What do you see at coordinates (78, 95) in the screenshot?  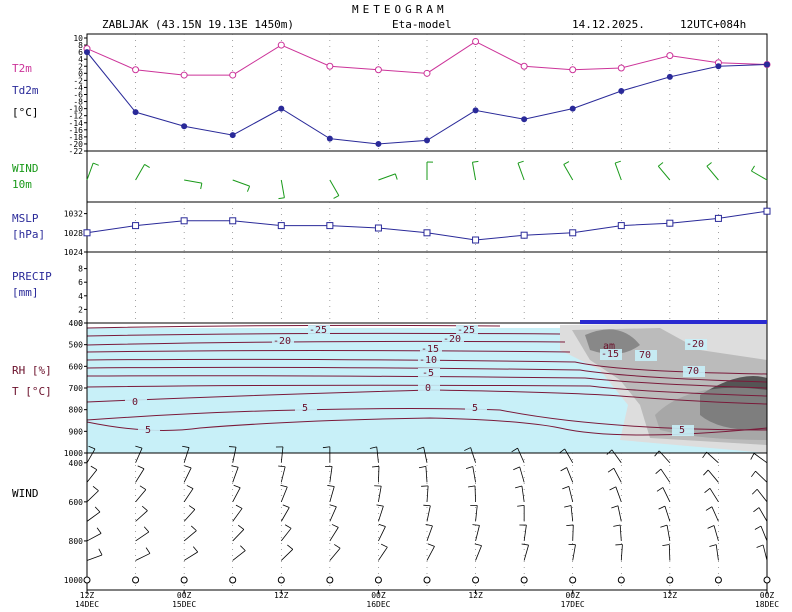 I see `temp-tick-label: -6` at bounding box center [78, 95].